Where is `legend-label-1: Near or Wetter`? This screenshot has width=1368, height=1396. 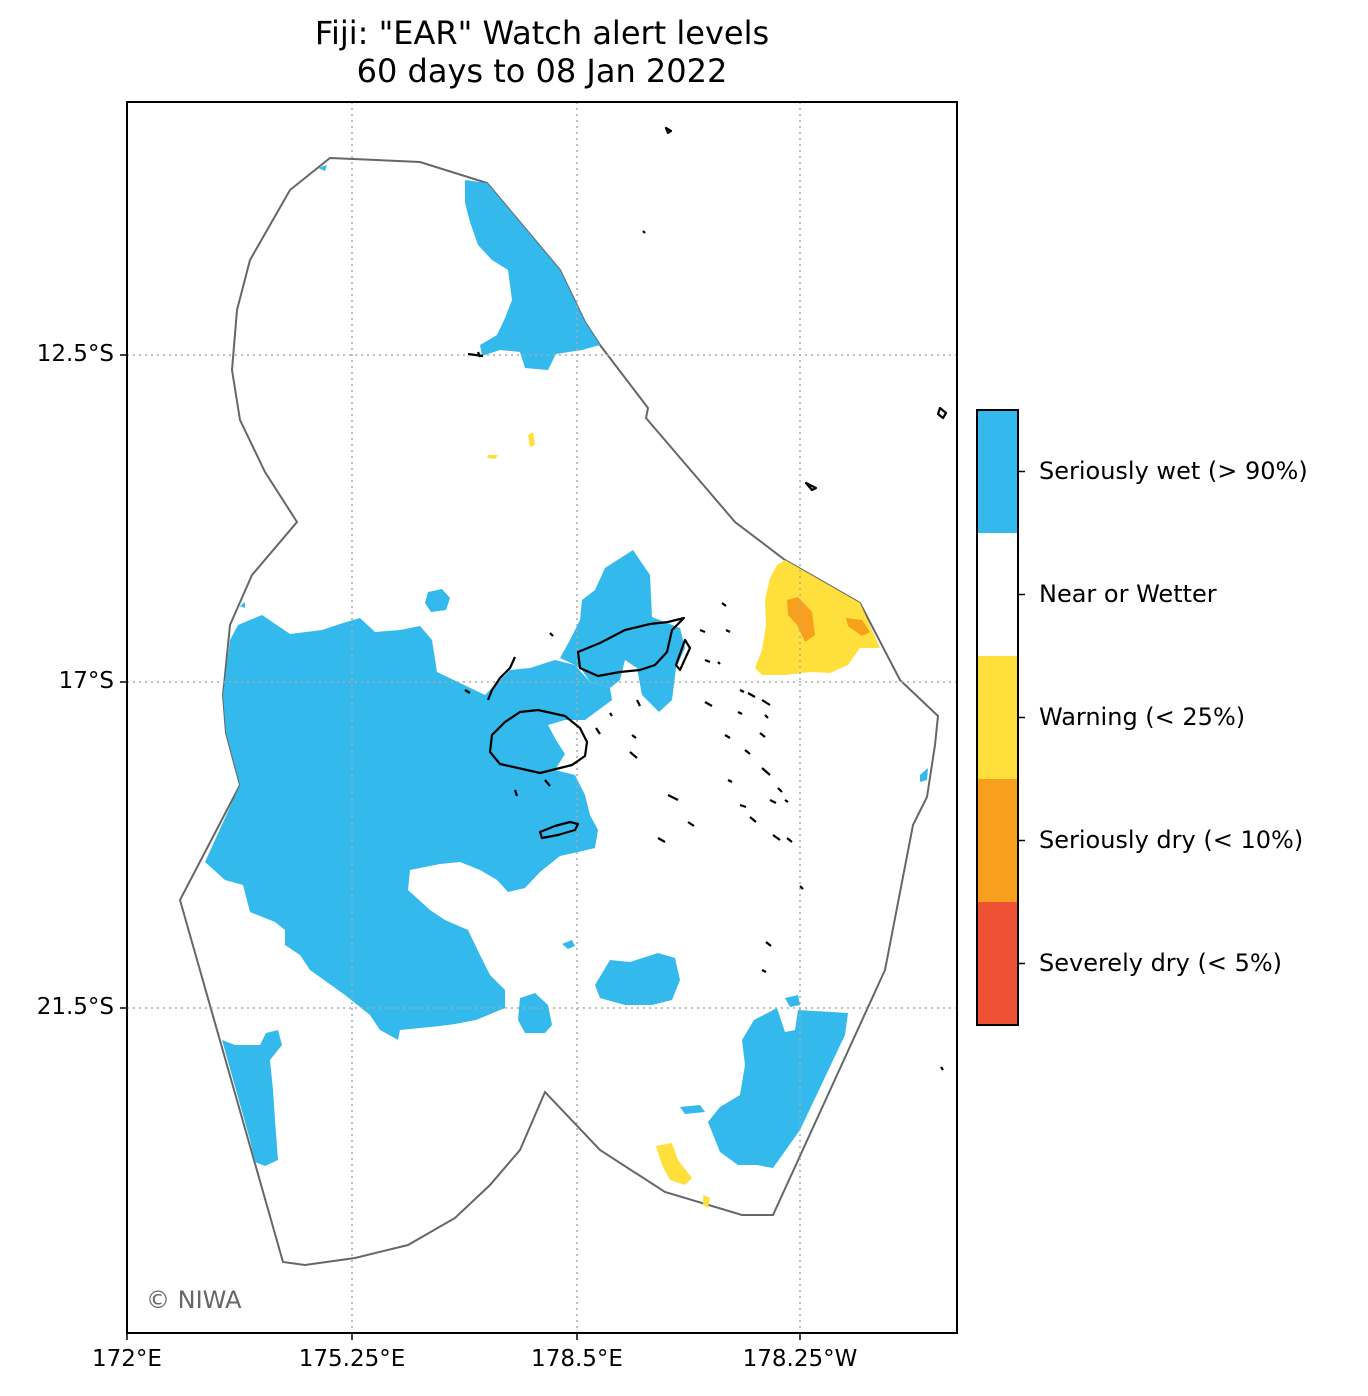
legend-label-1: Near or Wetter is located at coordinates (1128, 593).